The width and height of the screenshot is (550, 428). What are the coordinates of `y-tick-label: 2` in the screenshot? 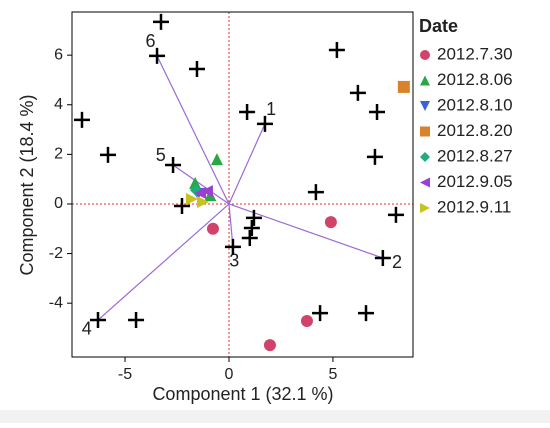 It's located at (58, 154).